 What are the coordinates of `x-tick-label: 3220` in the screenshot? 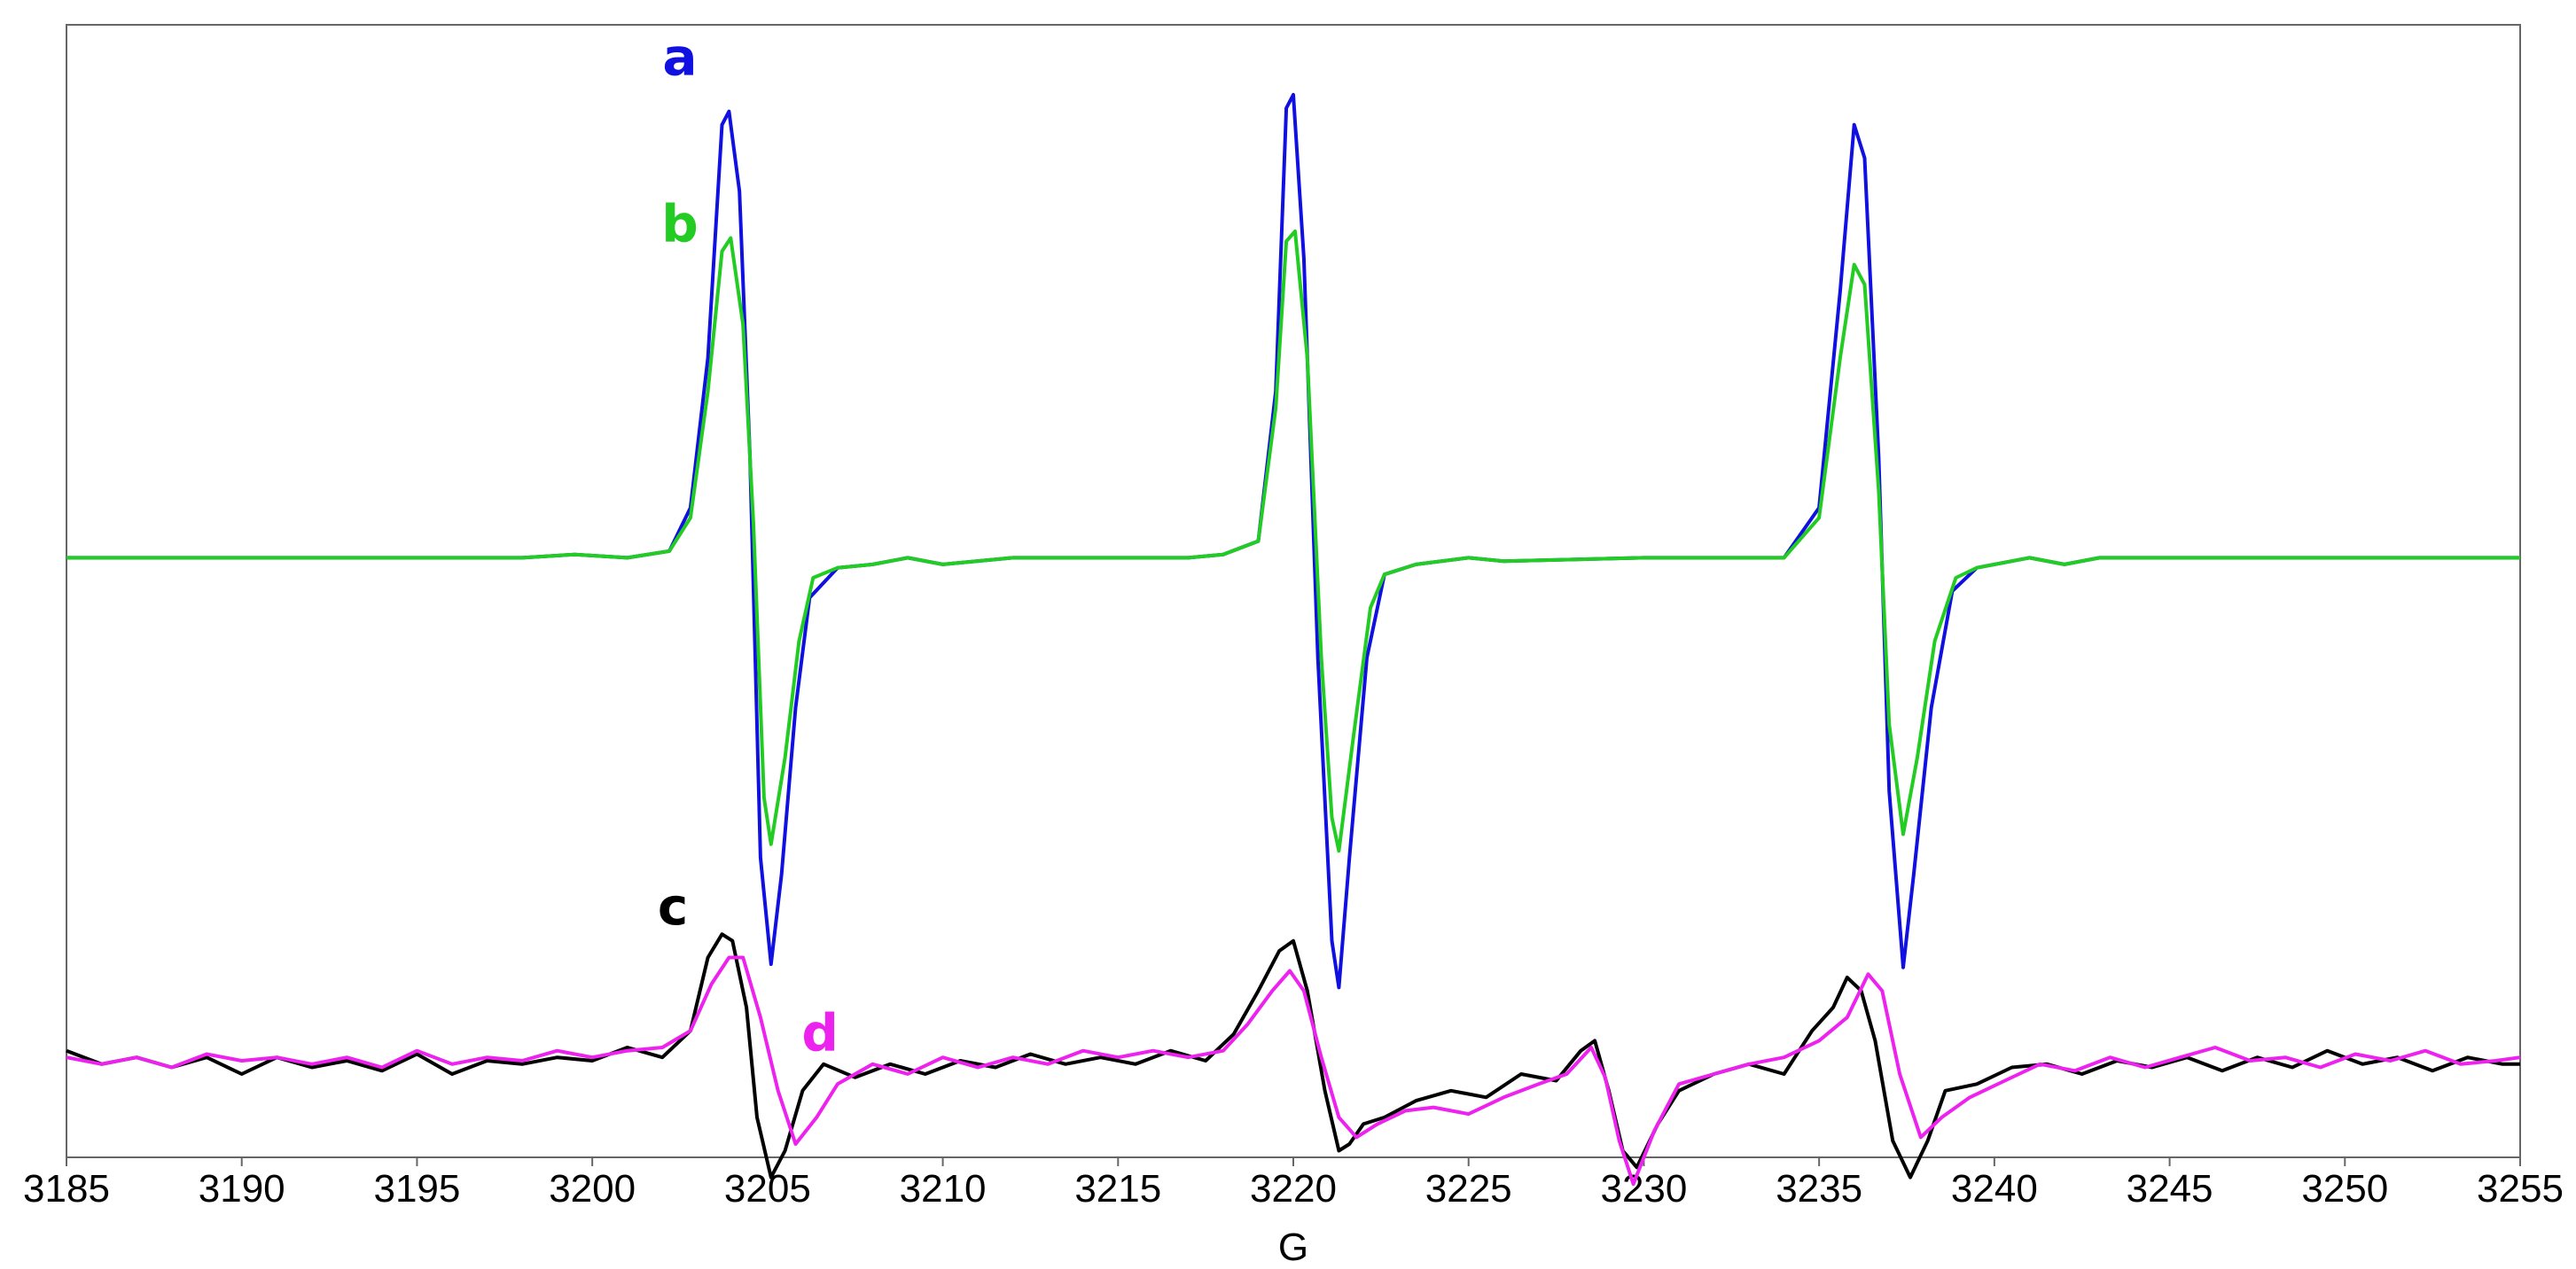 It's located at (1293, 1189).